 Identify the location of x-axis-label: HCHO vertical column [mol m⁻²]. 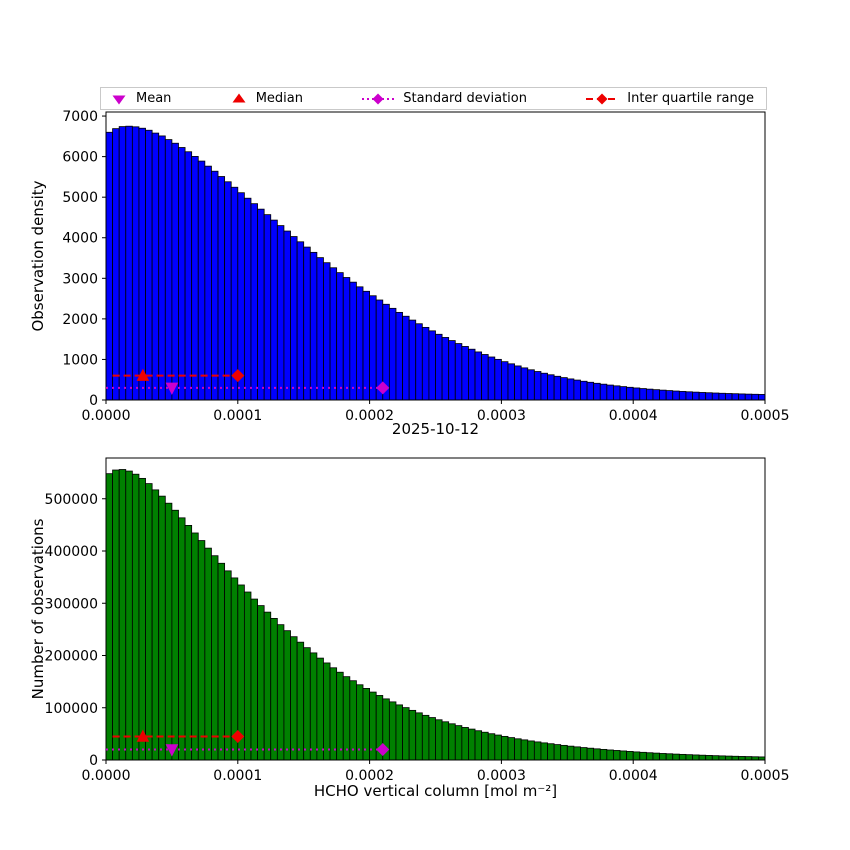
(435, 791).